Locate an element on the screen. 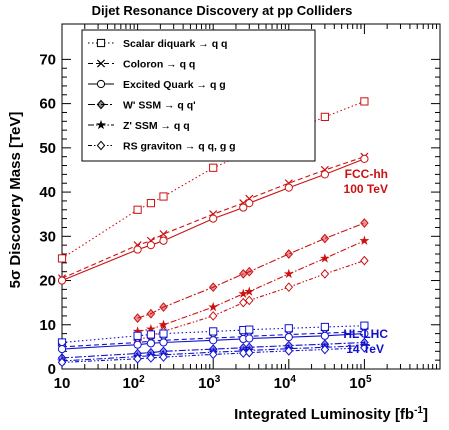 This screenshot has height=430, width=449. x-tick-exponent: 4 is located at coordinates (293, 379).